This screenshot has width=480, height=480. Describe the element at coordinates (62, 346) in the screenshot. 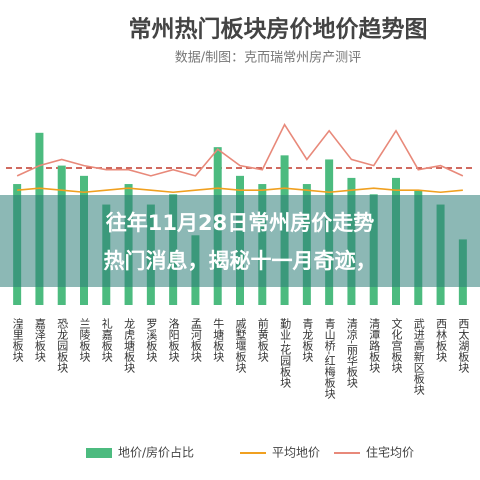

I see `x-tick-label: 恐龙园板块` at that location.